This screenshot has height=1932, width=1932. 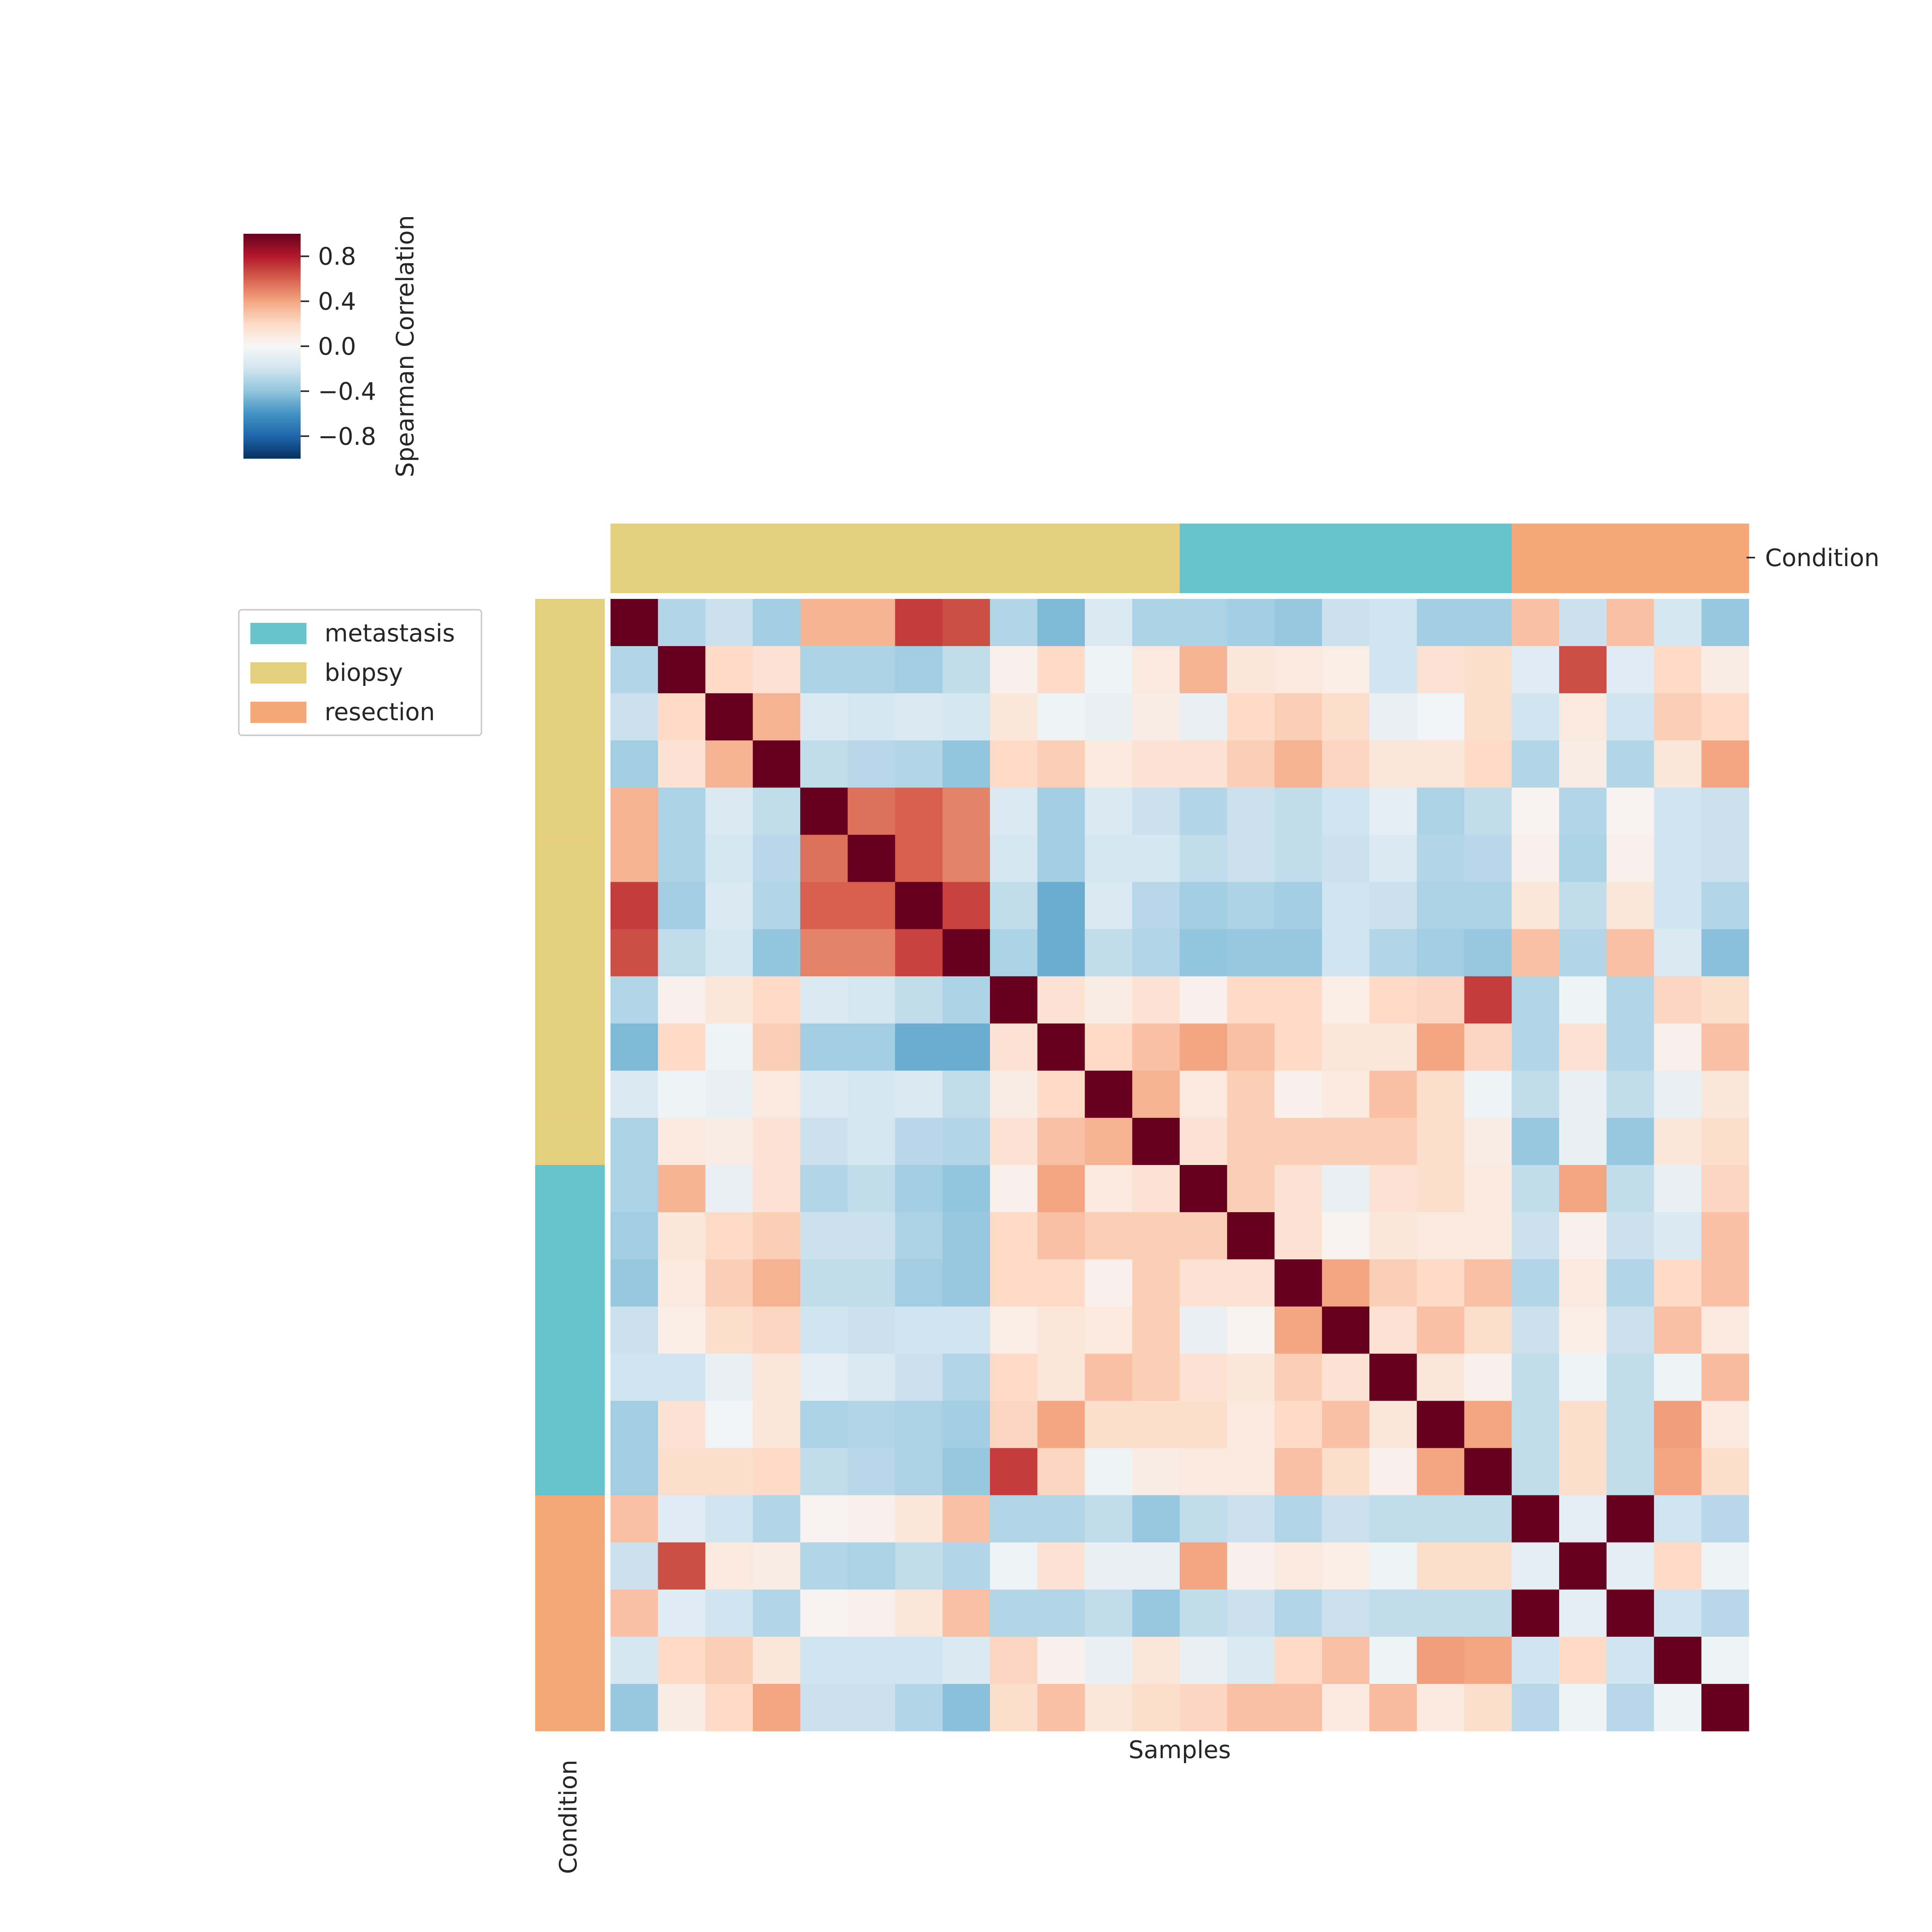 I want to click on legend-label: biopsy, so click(x=364, y=673).